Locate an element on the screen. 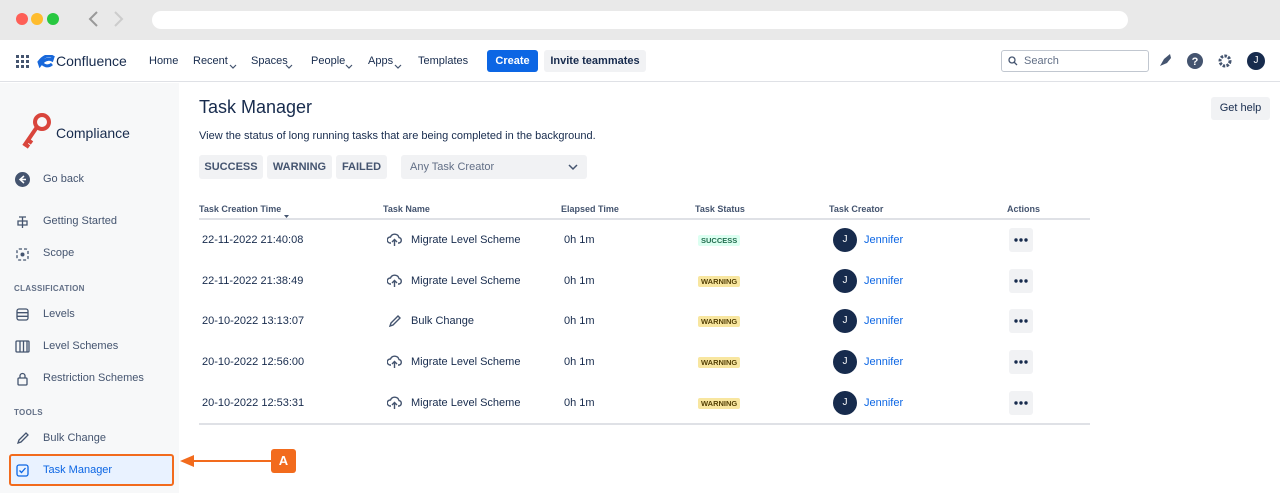 This screenshot has height=493, width=1280. select-chevron is located at coordinates (573, 167).